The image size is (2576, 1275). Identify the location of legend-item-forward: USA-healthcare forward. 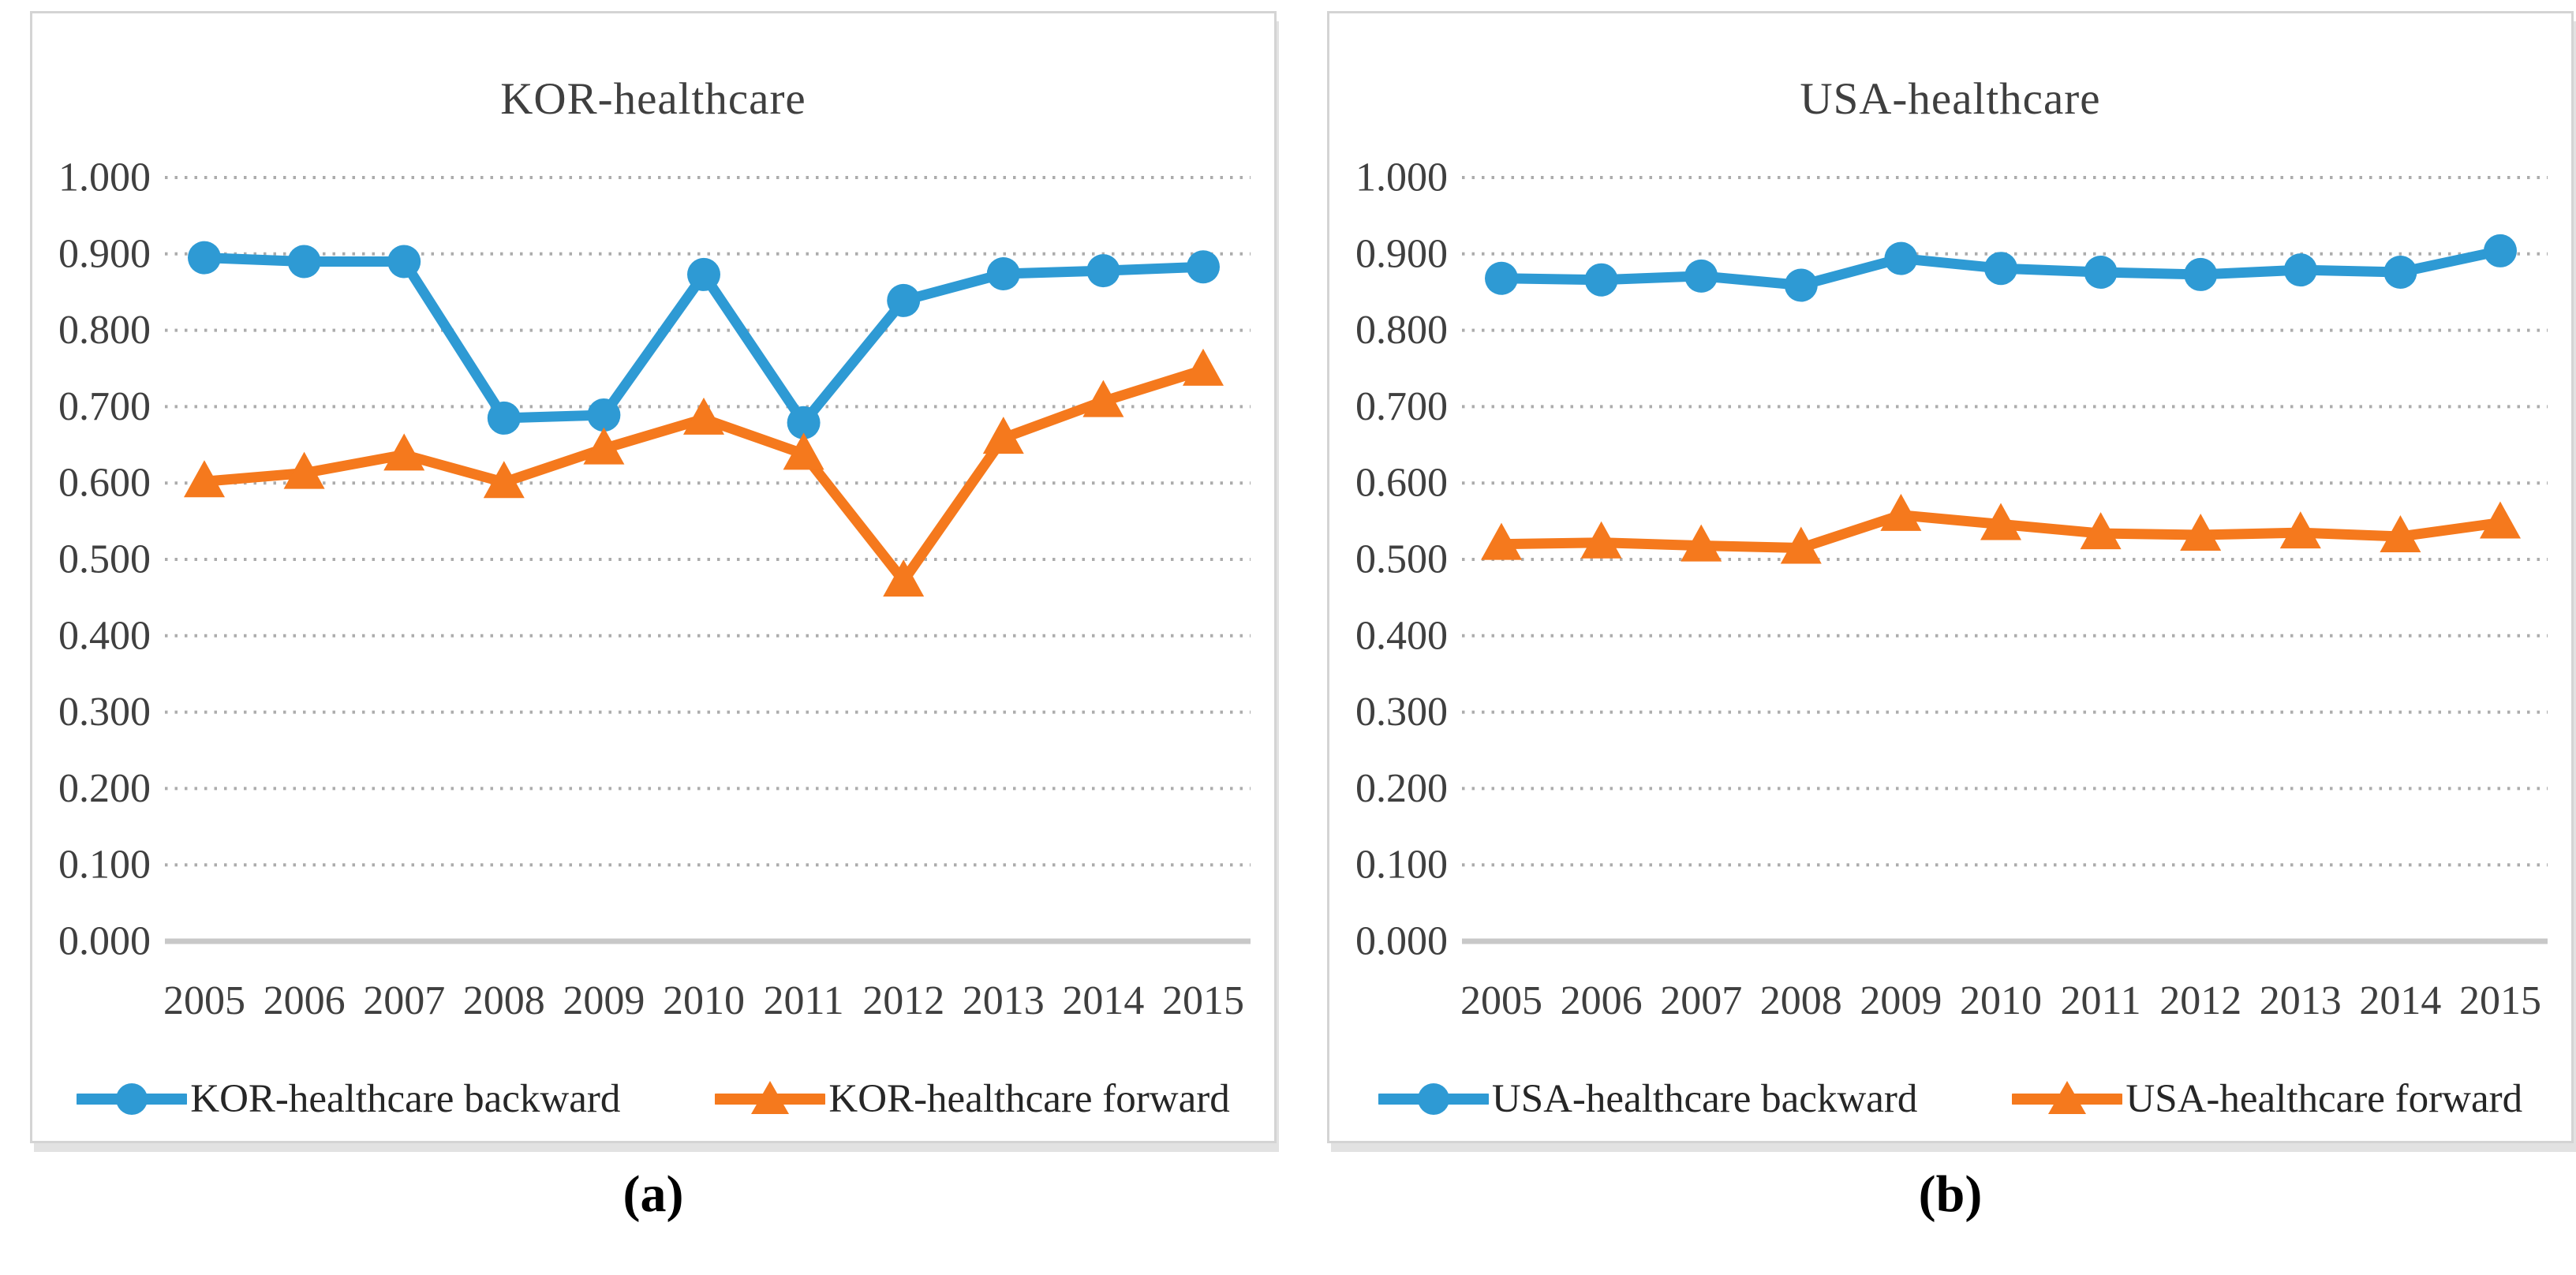
(2267, 1099).